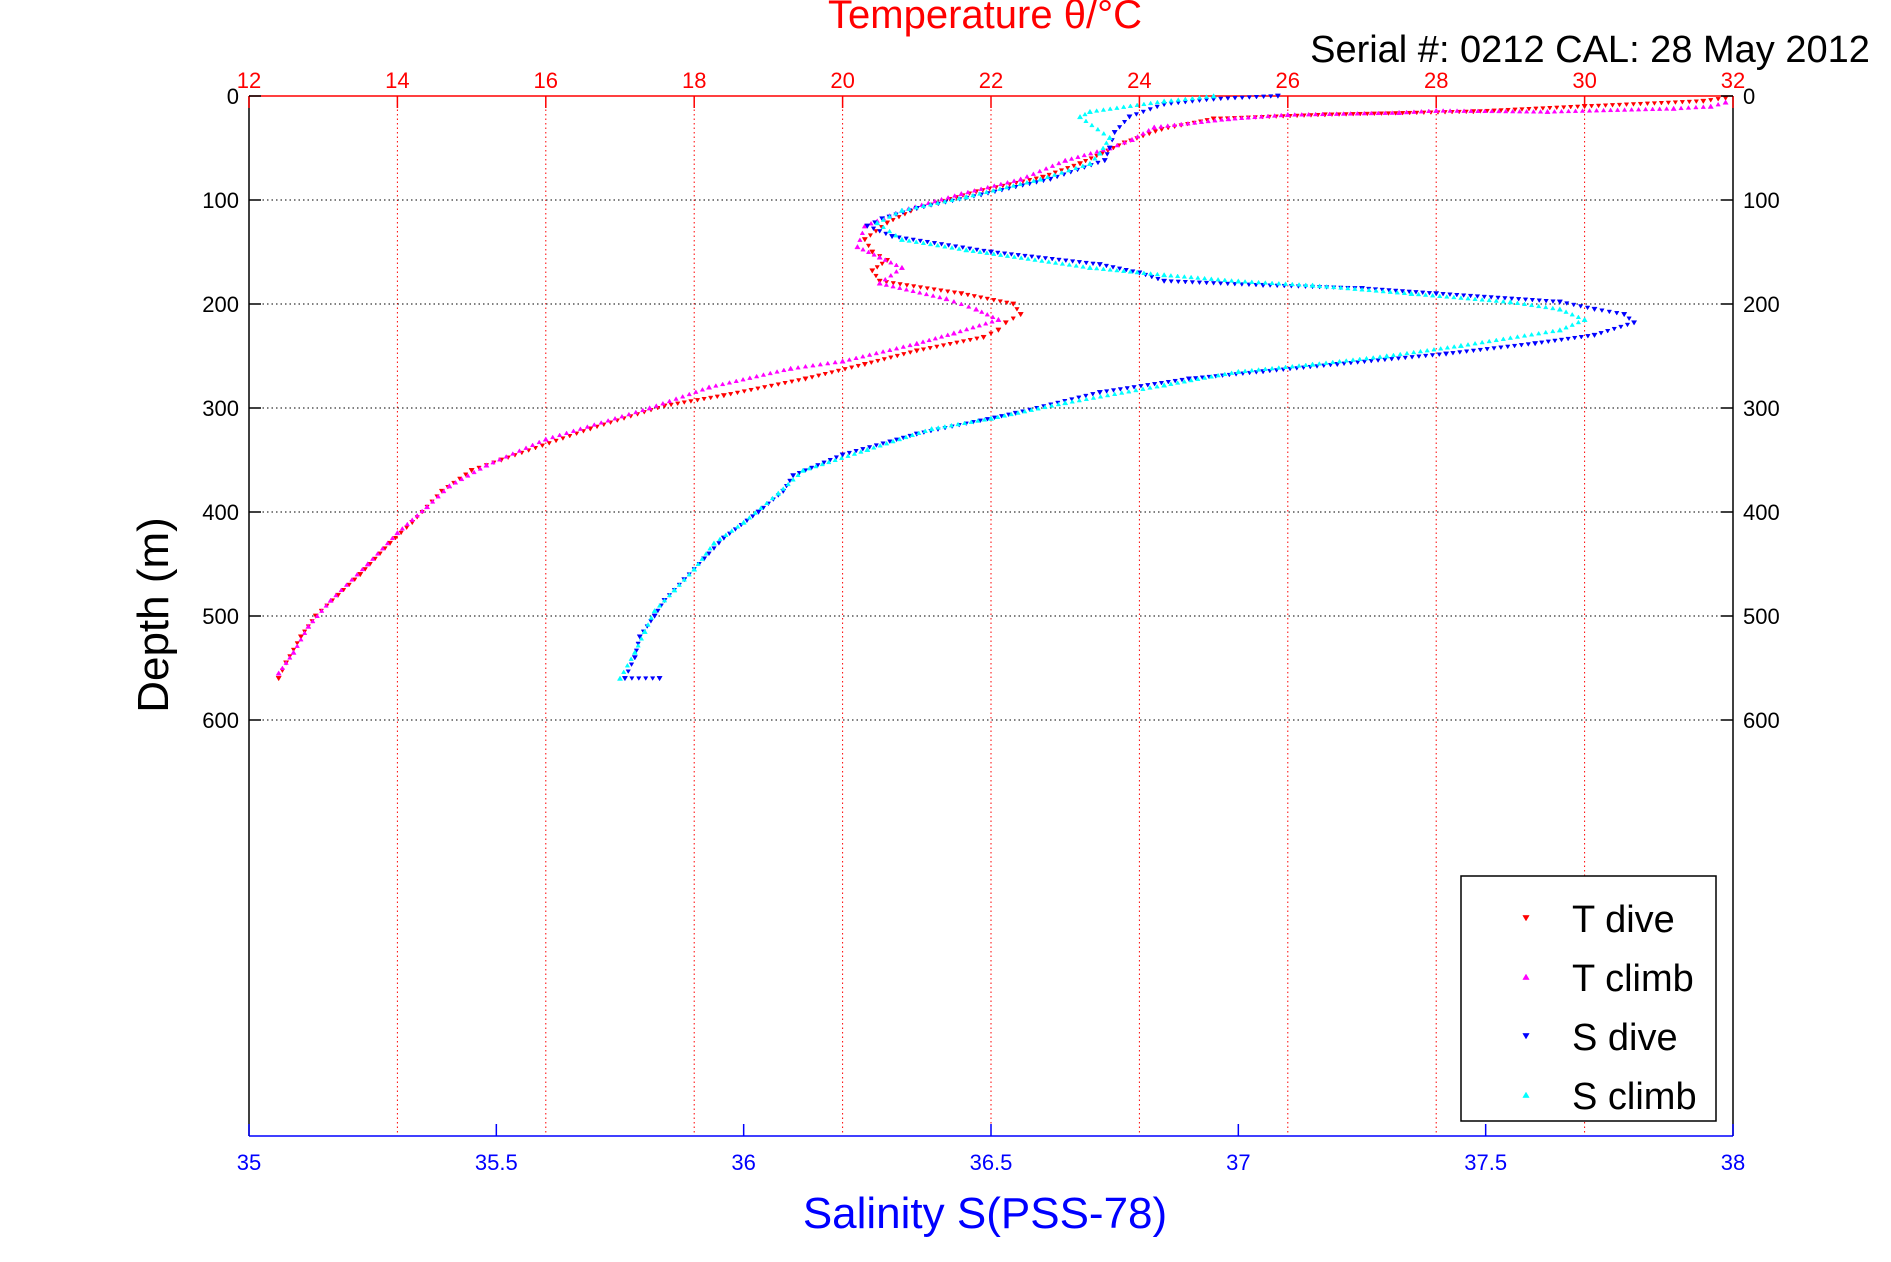 Image resolution: width=1891 pixels, height=1262 pixels. What do you see at coordinates (1625, 1038) in the screenshot?
I see `legend-label: S dive` at bounding box center [1625, 1038].